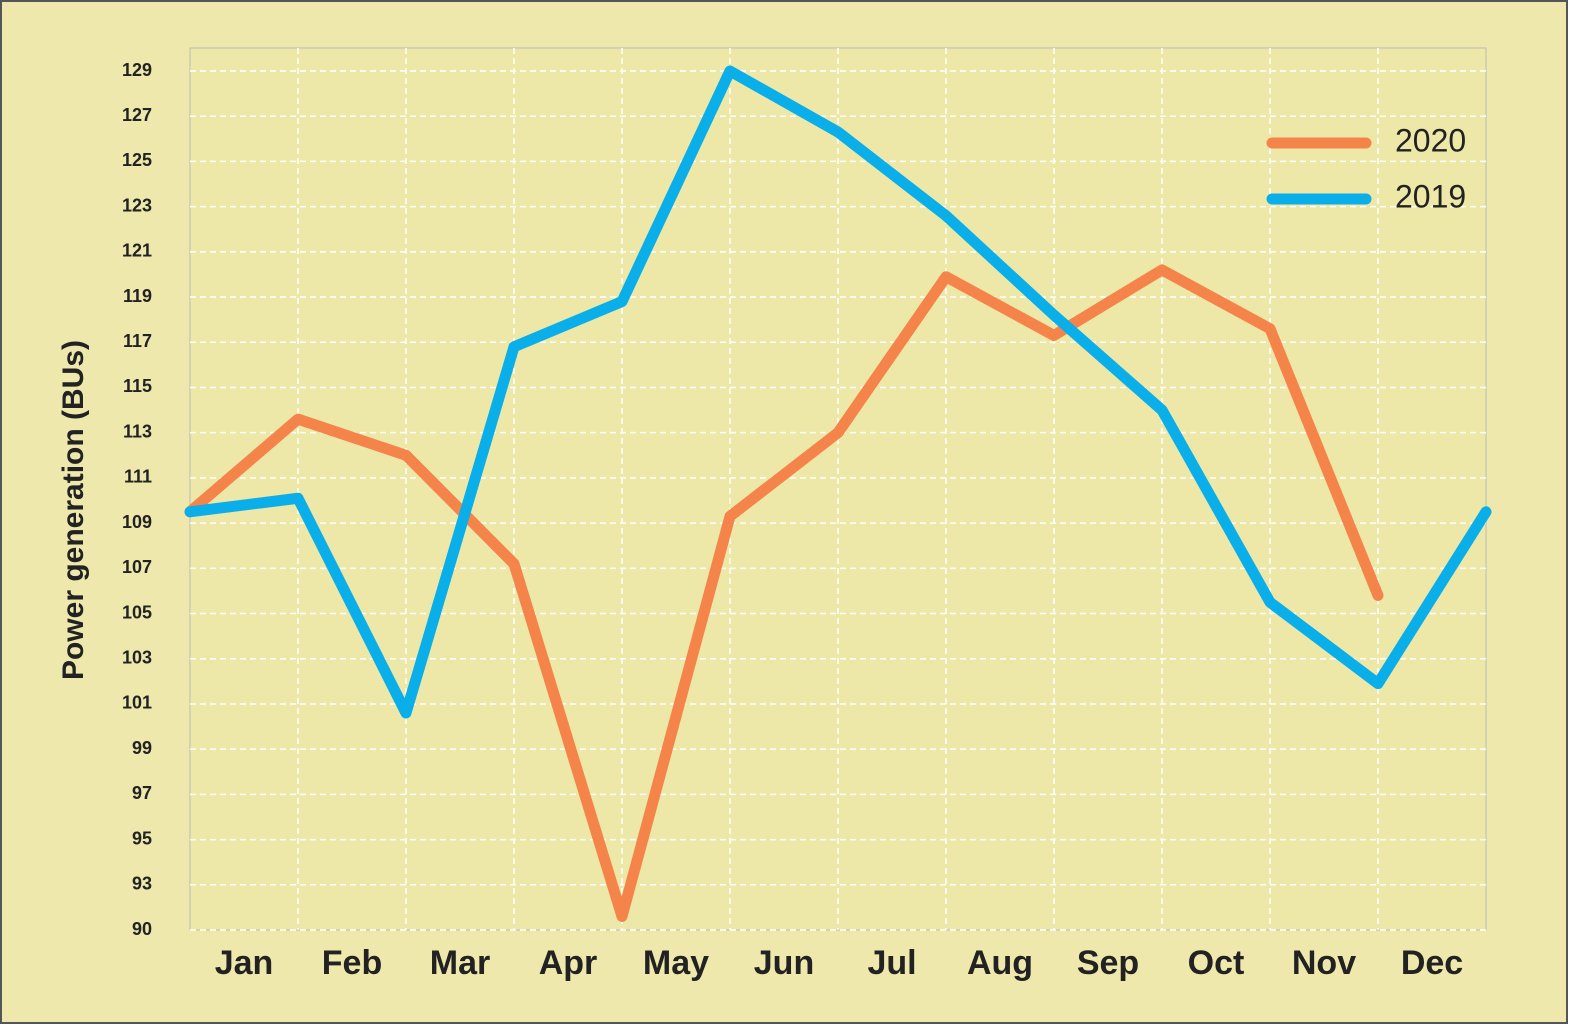  I want to click on y-tick-label: 95, so click(142, 838).